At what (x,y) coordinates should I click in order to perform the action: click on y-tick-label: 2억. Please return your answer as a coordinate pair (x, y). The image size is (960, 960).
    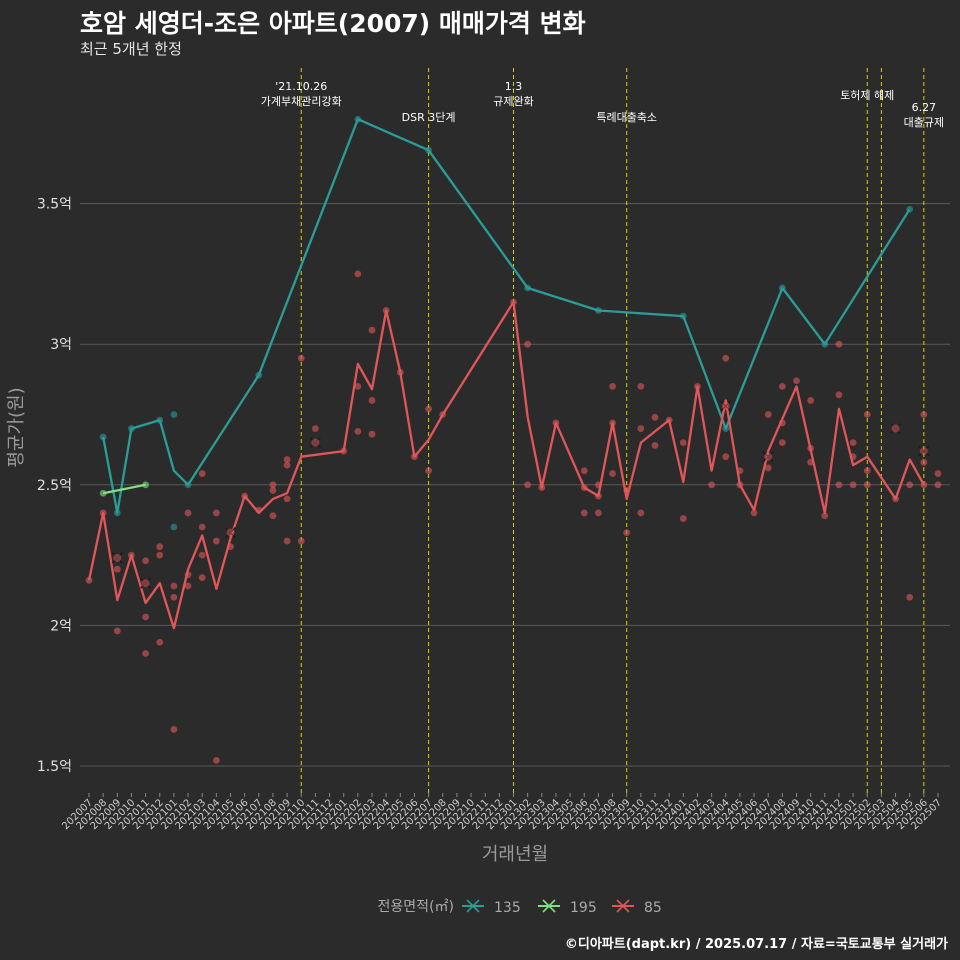
    Looking at the image, I should click on (61, 626).